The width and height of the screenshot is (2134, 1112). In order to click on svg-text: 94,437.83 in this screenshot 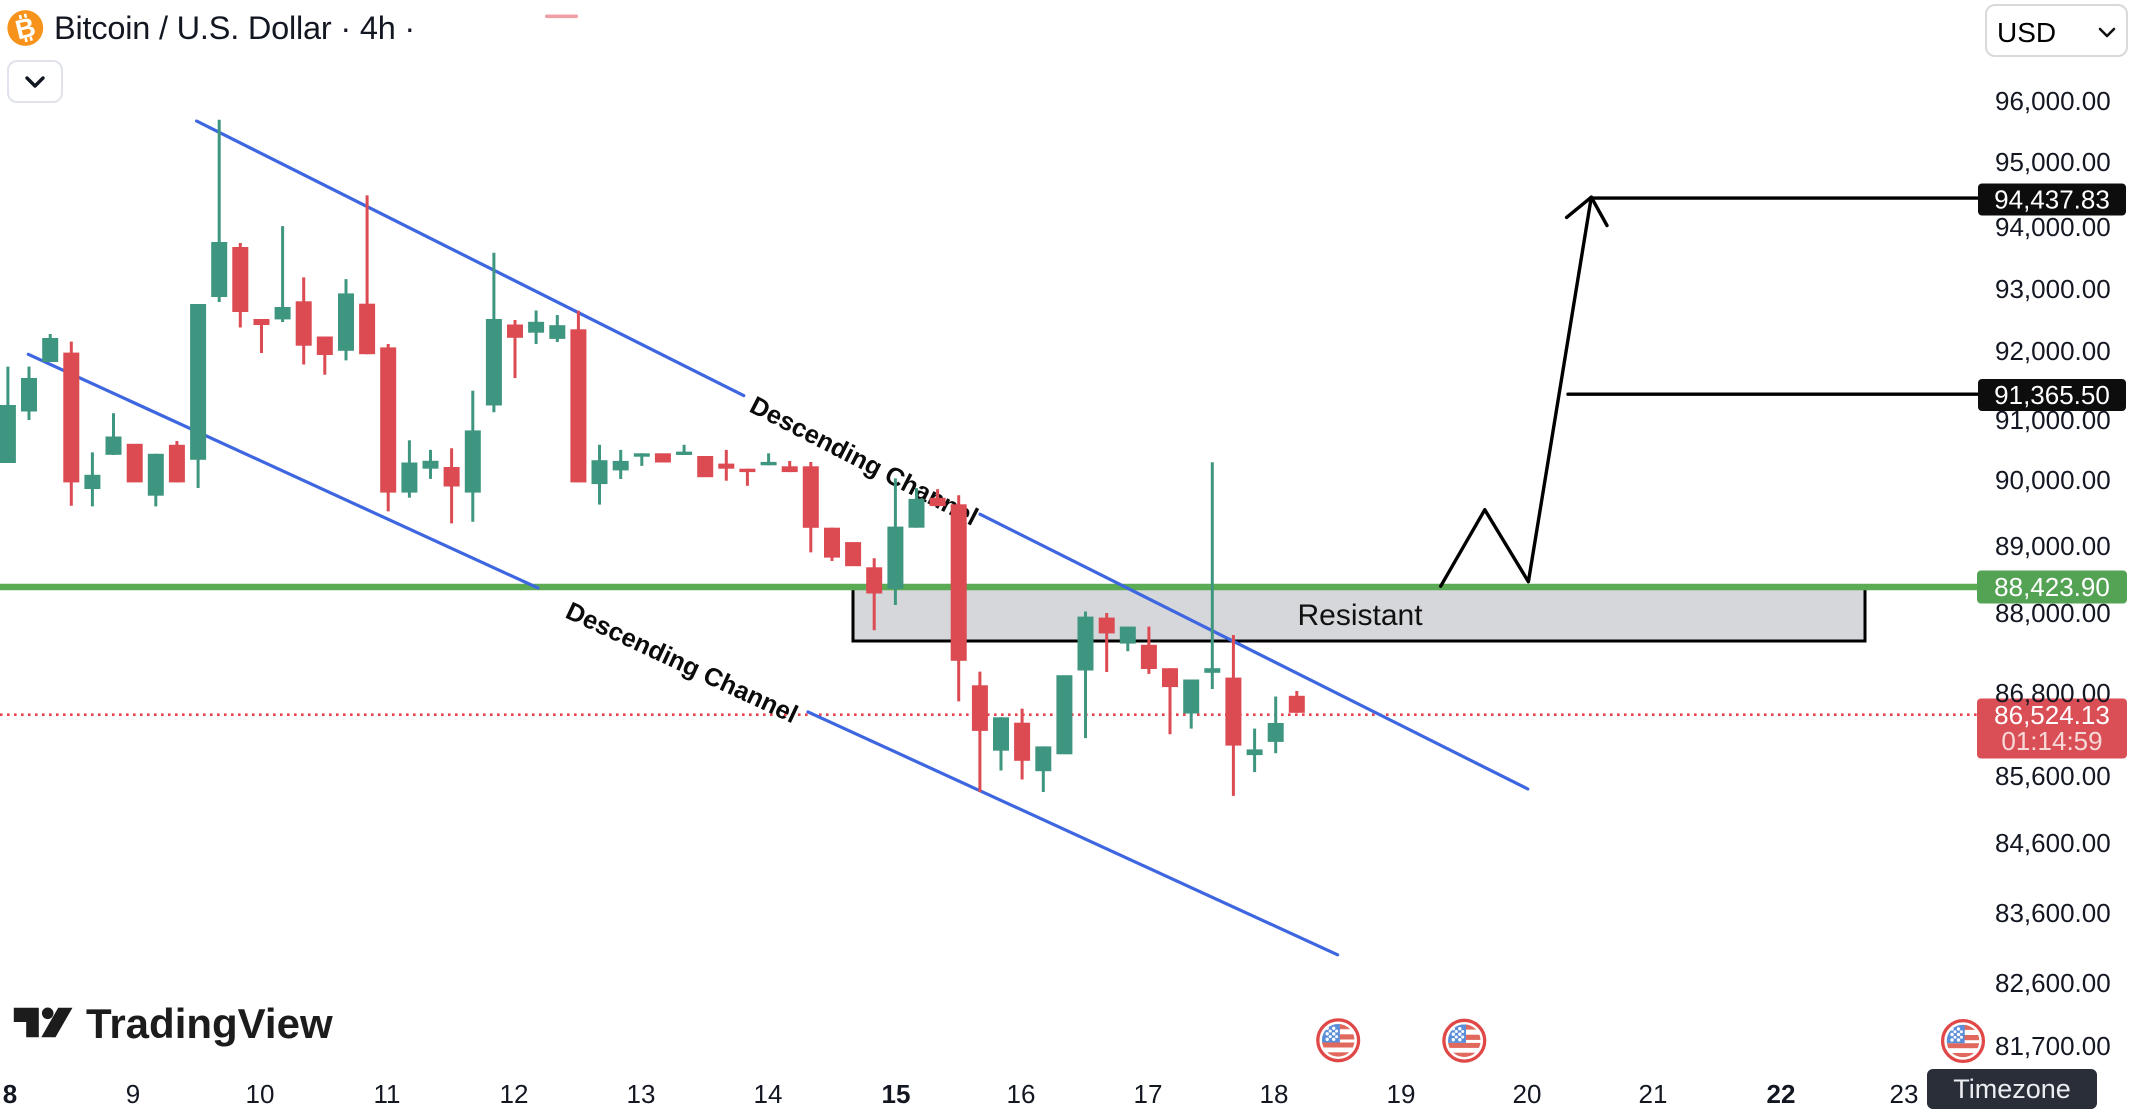, I will do `click(2052, 200)`.